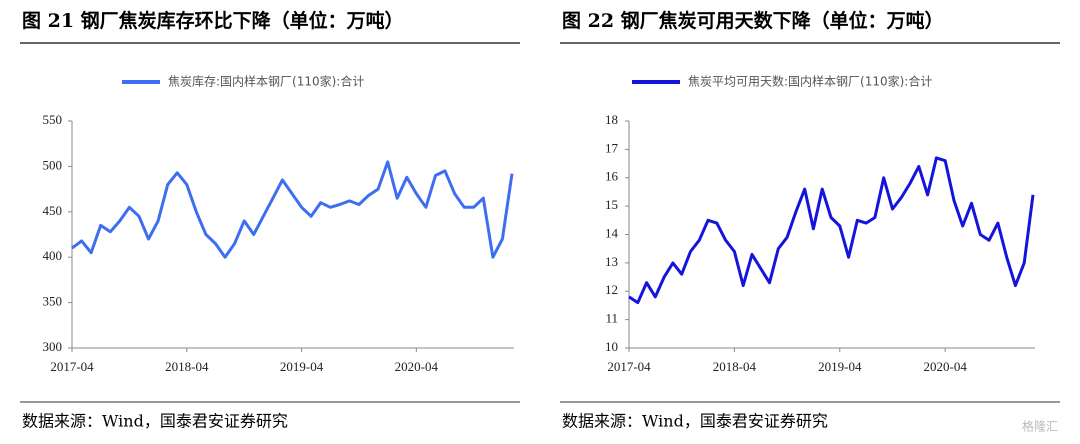 This screenshot has height=444, width=1080. I want to click on legend-label: 焦炭库存:国内样本钢厂(110家):合计, so click(266, 81).